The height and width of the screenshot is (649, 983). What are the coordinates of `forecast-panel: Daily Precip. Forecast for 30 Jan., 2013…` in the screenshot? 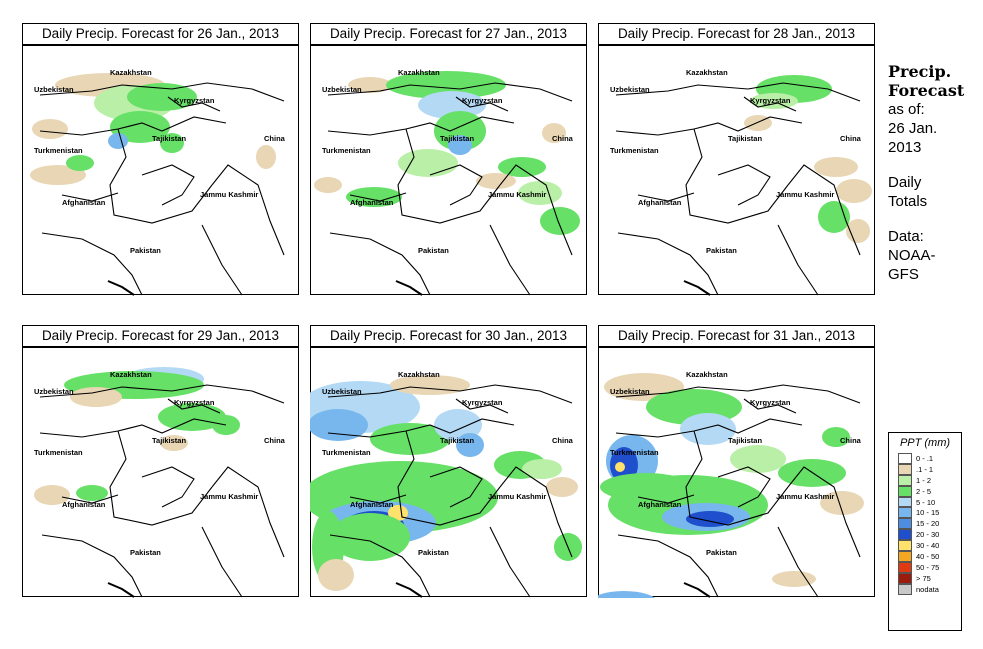 It's located at (448, 461).